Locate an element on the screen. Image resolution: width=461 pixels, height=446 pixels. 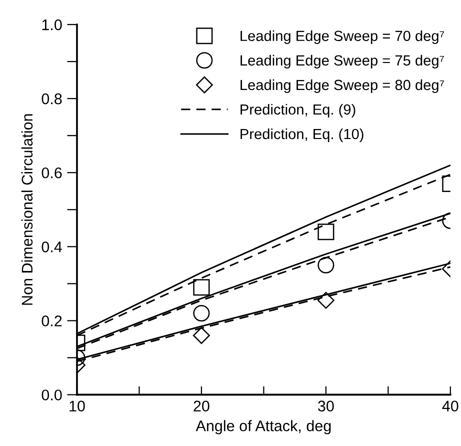
y-tick-label: 0.2 is located at coordinates (52, 321).